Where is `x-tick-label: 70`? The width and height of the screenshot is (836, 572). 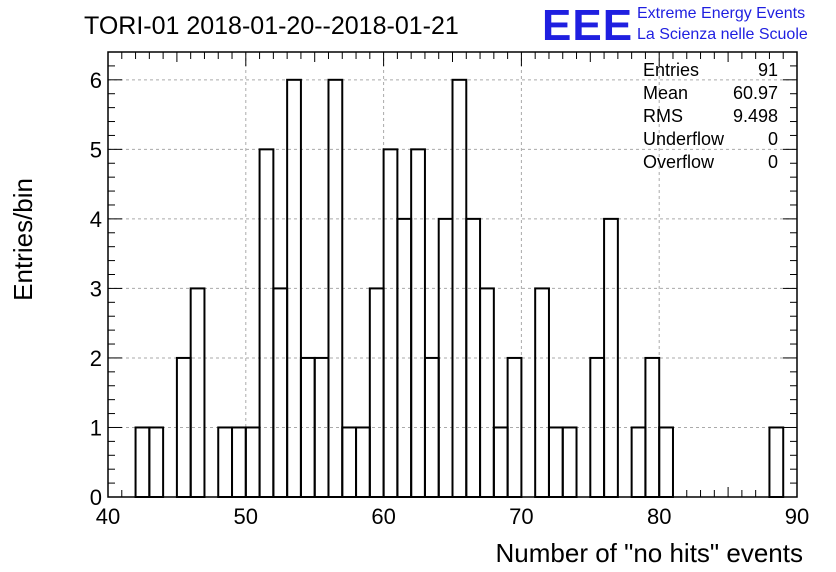 x-tick-label: 70 is located at coordinates (521, 516).